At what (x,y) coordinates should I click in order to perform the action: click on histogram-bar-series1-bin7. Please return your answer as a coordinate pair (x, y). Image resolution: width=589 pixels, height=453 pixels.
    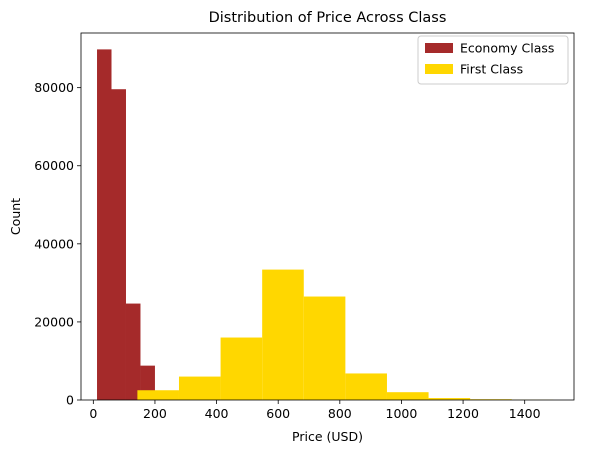
    Looking at the image, I should click on (449, 399).